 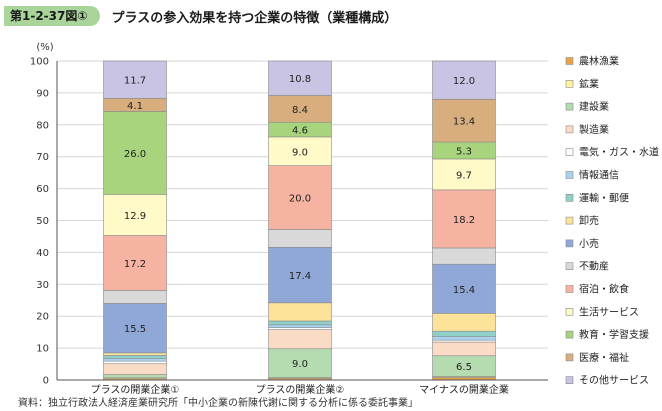 I want to click on y-tick-label: 10, so click(x=42, y=349).